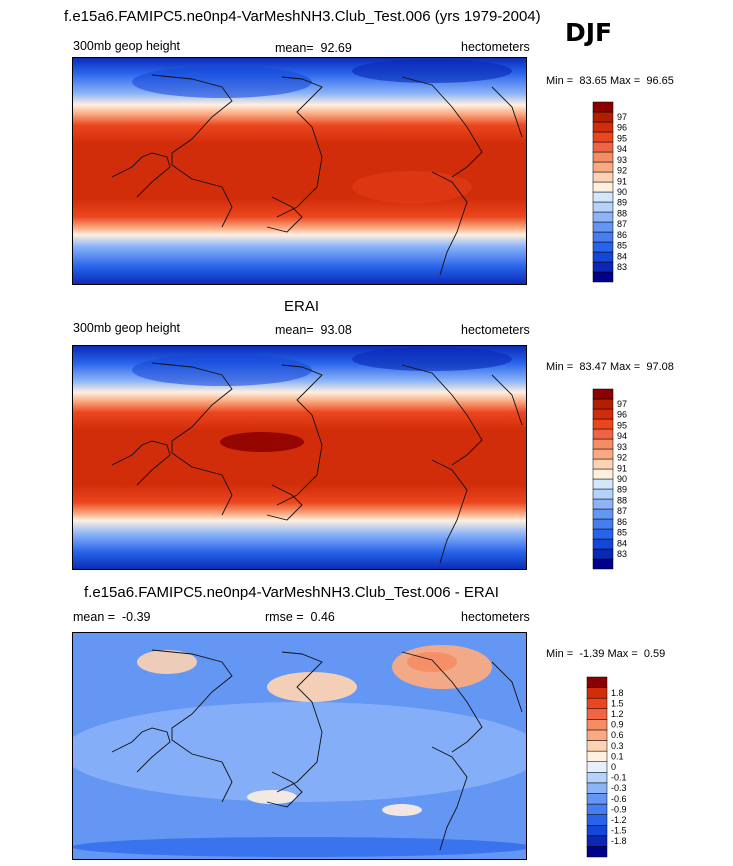 Image resolution: width=733 pixels, height=866 pixels. Describe the element at coordinates (593, 81) in the screenshot. I see `panel1-min-value: 83.65` at that location.